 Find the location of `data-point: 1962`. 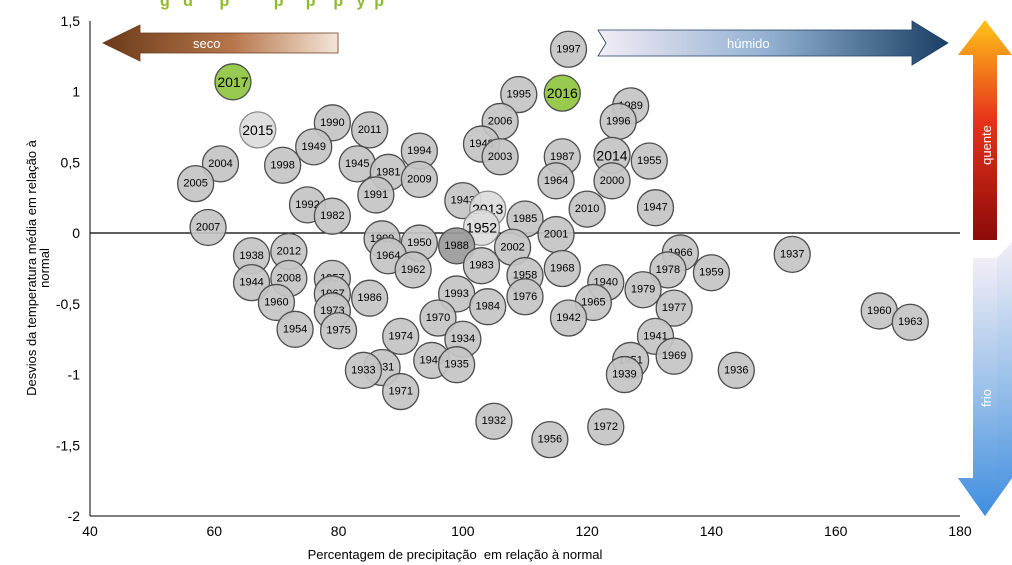

data-point: 1962 is located at coordinates (413, 270).